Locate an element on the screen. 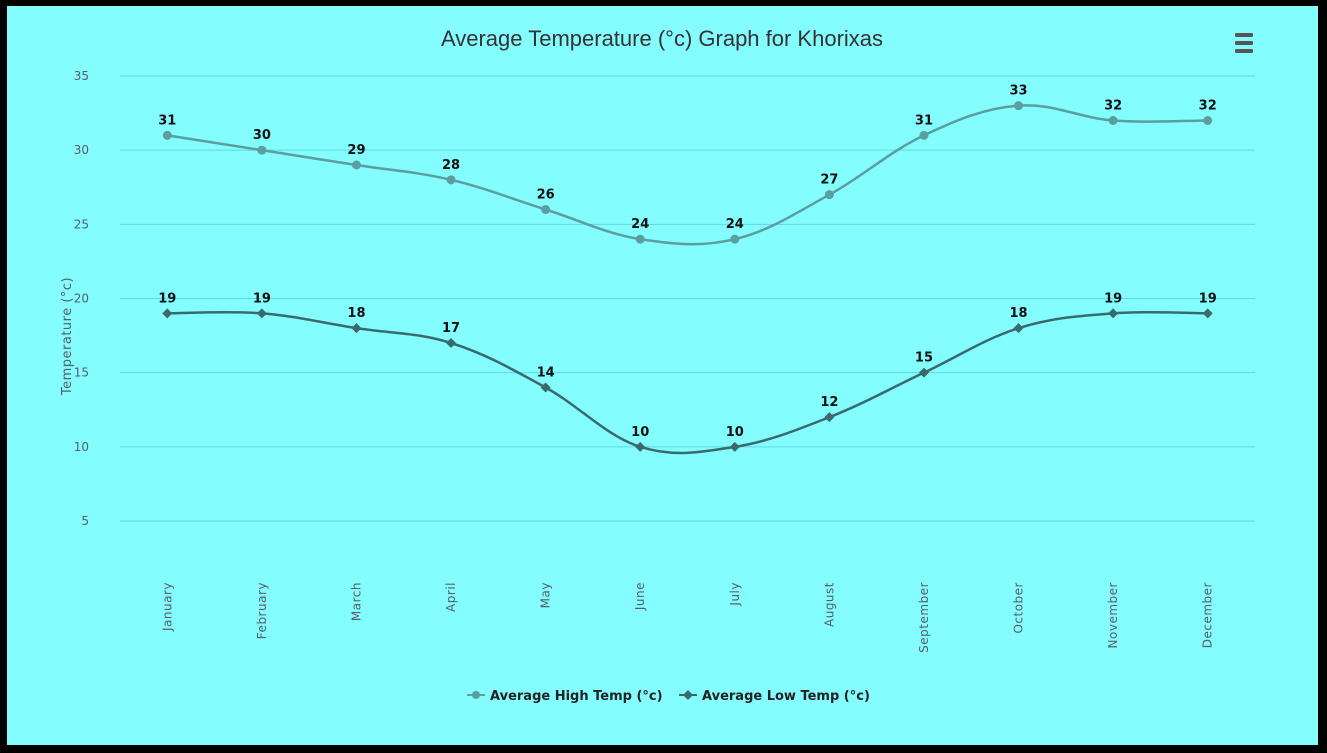 The width and height of the screenshot is (1327, 753). legend-item-low: Average Low Temp (°c) is located at coordinates (774, 696).